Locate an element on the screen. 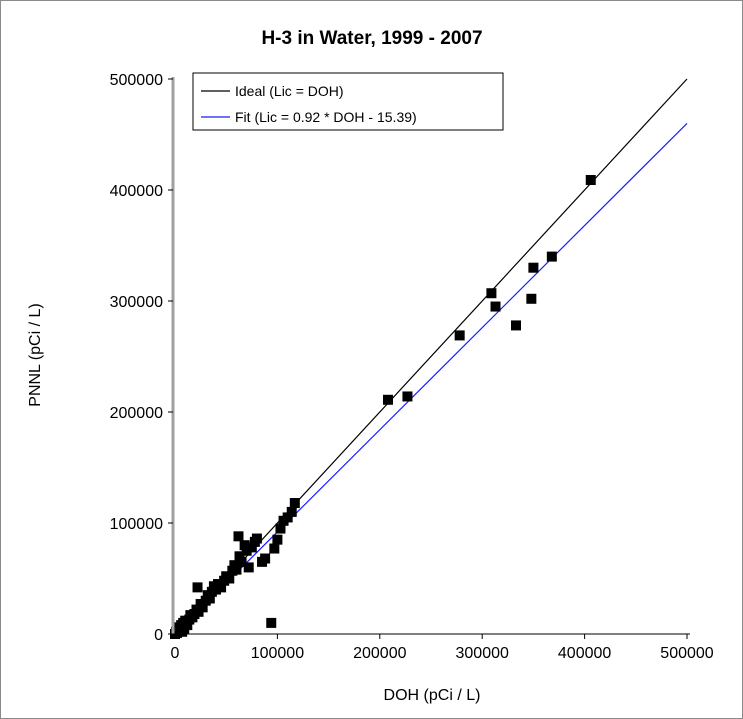  x-axis-label: DOH (pCi / L) is located at coordinates (432, 695).